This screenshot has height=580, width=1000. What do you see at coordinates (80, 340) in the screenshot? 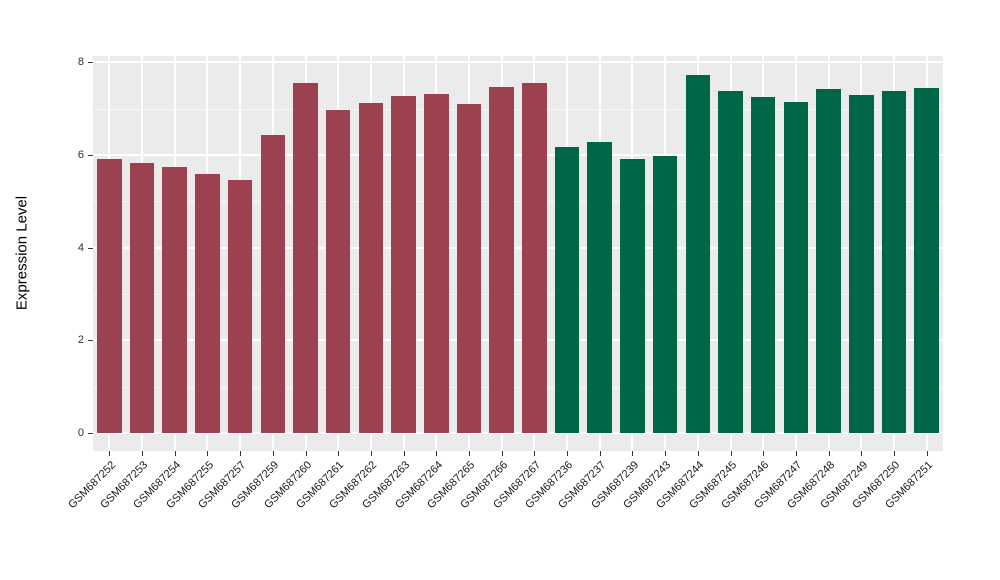
I see `y-tick-label: 2` at bounding box center [80, 340].